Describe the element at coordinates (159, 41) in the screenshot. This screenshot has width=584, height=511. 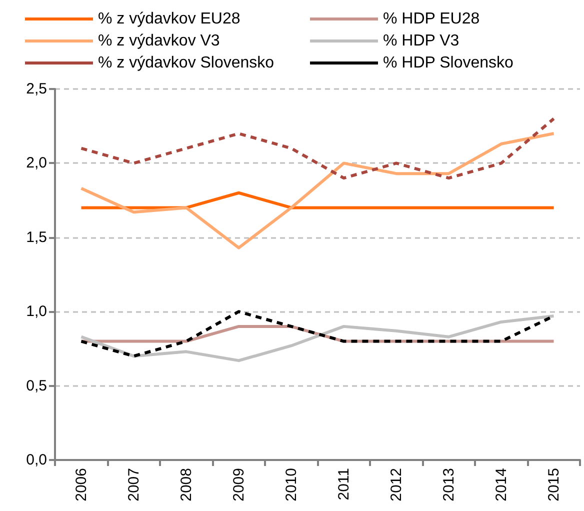
I see `legend-label: % z výdavkov V3` at that location.